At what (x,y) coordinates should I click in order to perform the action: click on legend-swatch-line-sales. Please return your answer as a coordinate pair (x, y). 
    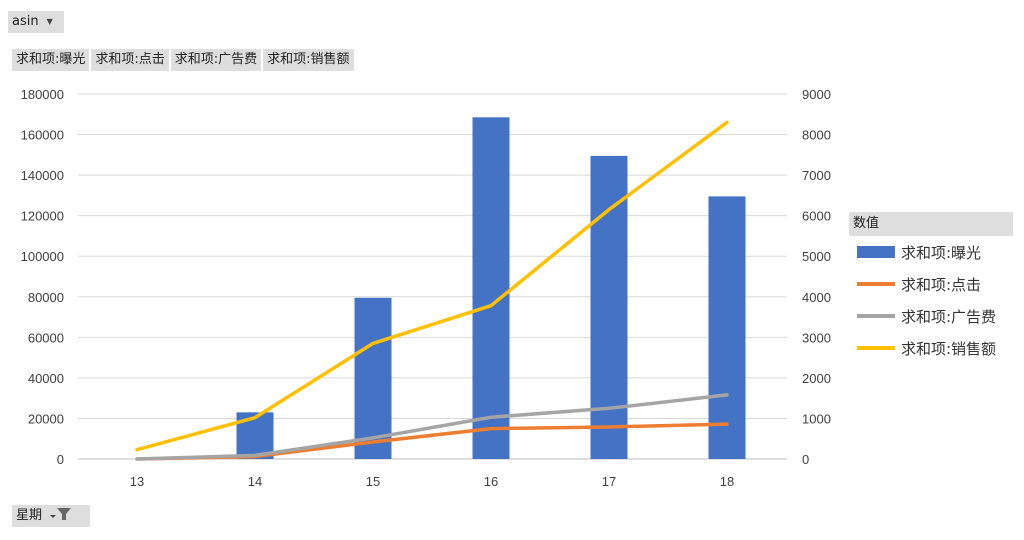
    Looking at the image, I should click on (876, 348).